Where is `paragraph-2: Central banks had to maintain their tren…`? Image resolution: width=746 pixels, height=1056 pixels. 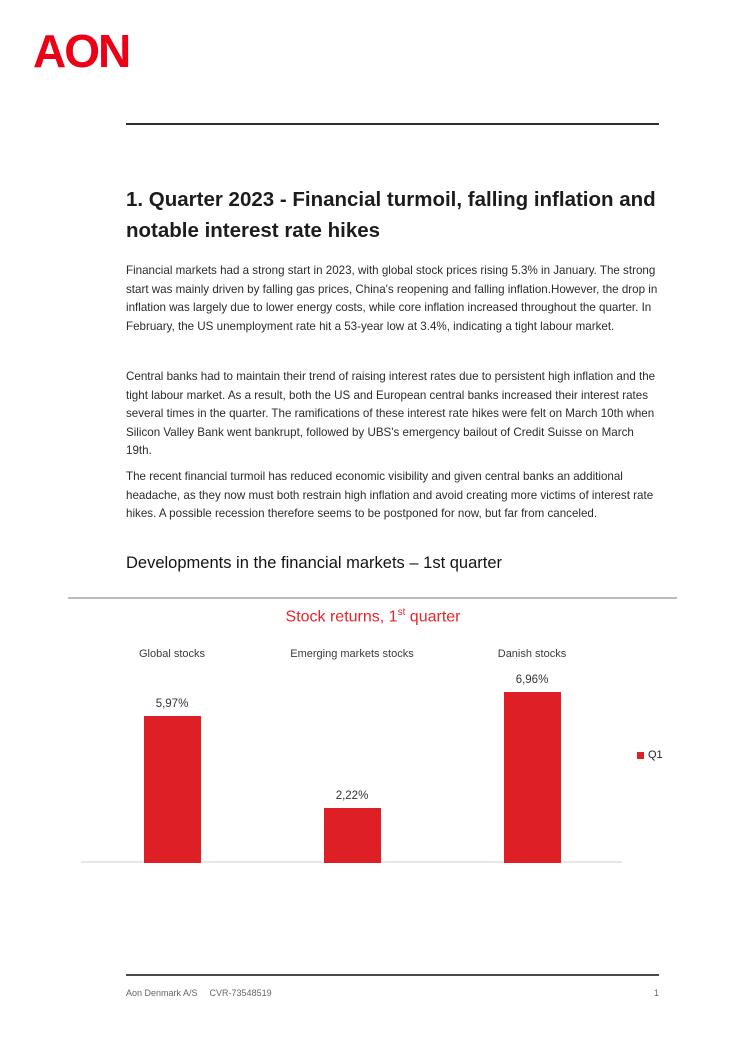 paragraph-2: Central banks had to maintain their tren… is located at coordinates (391, 414).